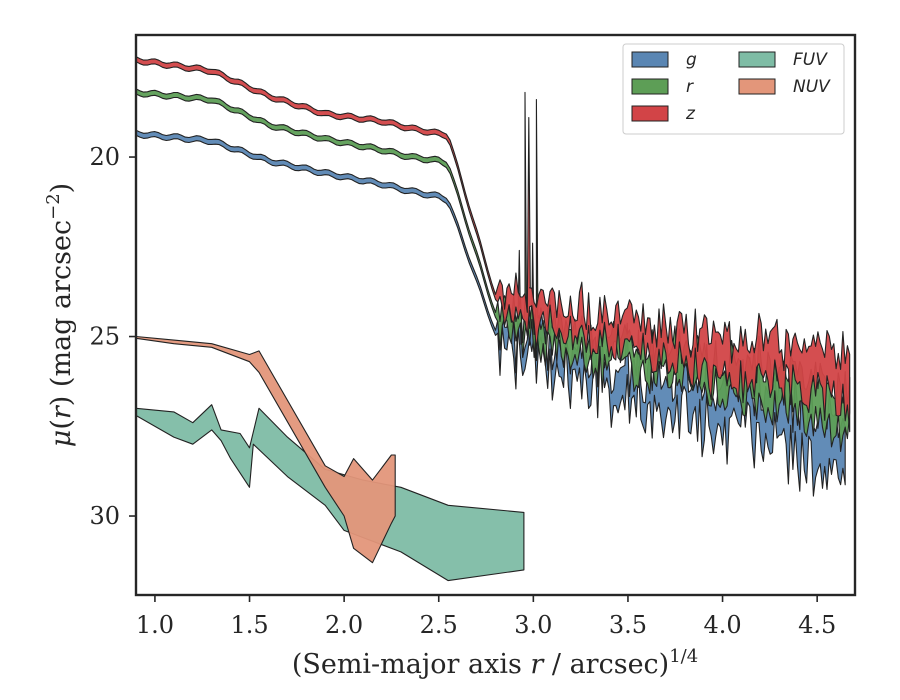  I want to click on legend-swatch-z, so click(650, 113).